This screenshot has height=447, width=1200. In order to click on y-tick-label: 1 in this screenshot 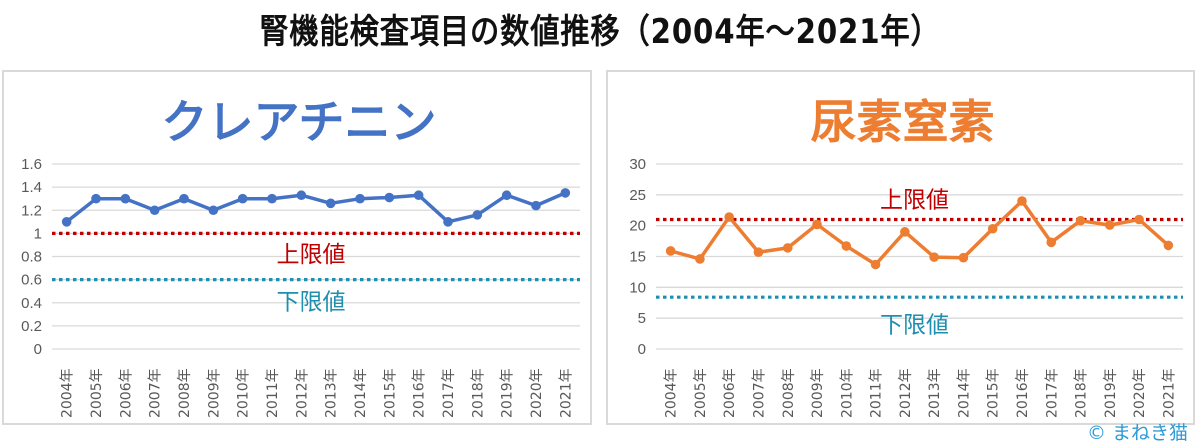, I will do `click(38, 233)`.